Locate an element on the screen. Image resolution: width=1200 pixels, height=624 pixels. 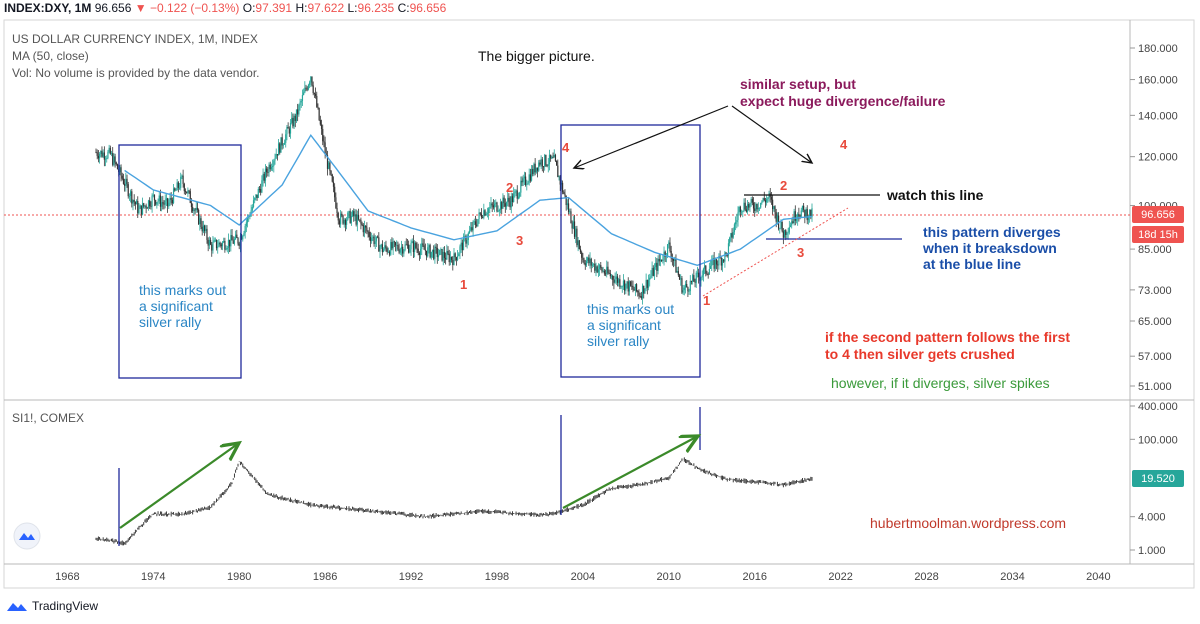
time-axis-tick-label: 1986 is located at coordinates (325, 577).